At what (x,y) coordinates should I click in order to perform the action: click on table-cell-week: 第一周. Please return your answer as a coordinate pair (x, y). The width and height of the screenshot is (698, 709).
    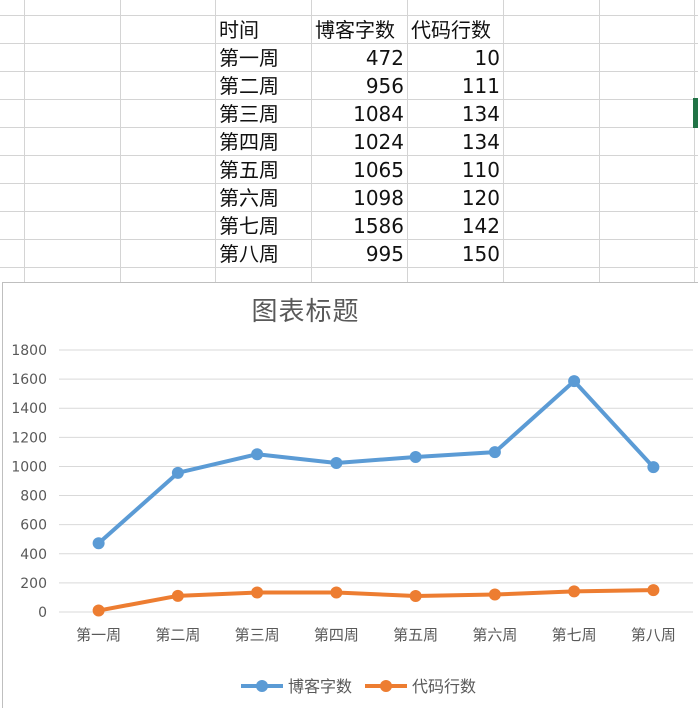
    Looking at the image, I should click on (249, 58).